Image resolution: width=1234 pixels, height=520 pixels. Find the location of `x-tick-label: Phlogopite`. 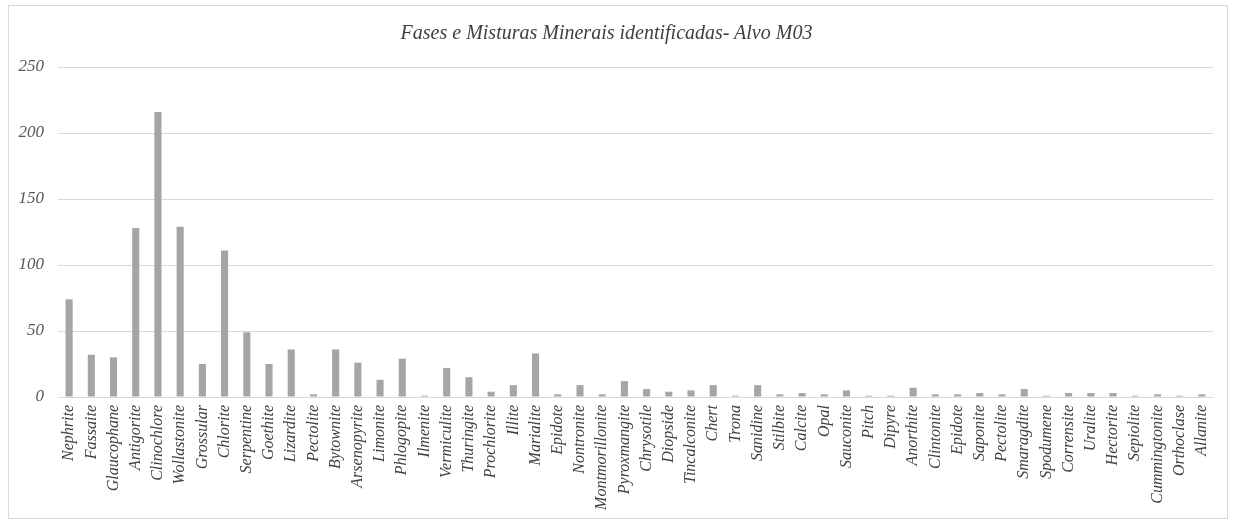

x-tick-label: Phlogopite is located at coordinates (401, 441).